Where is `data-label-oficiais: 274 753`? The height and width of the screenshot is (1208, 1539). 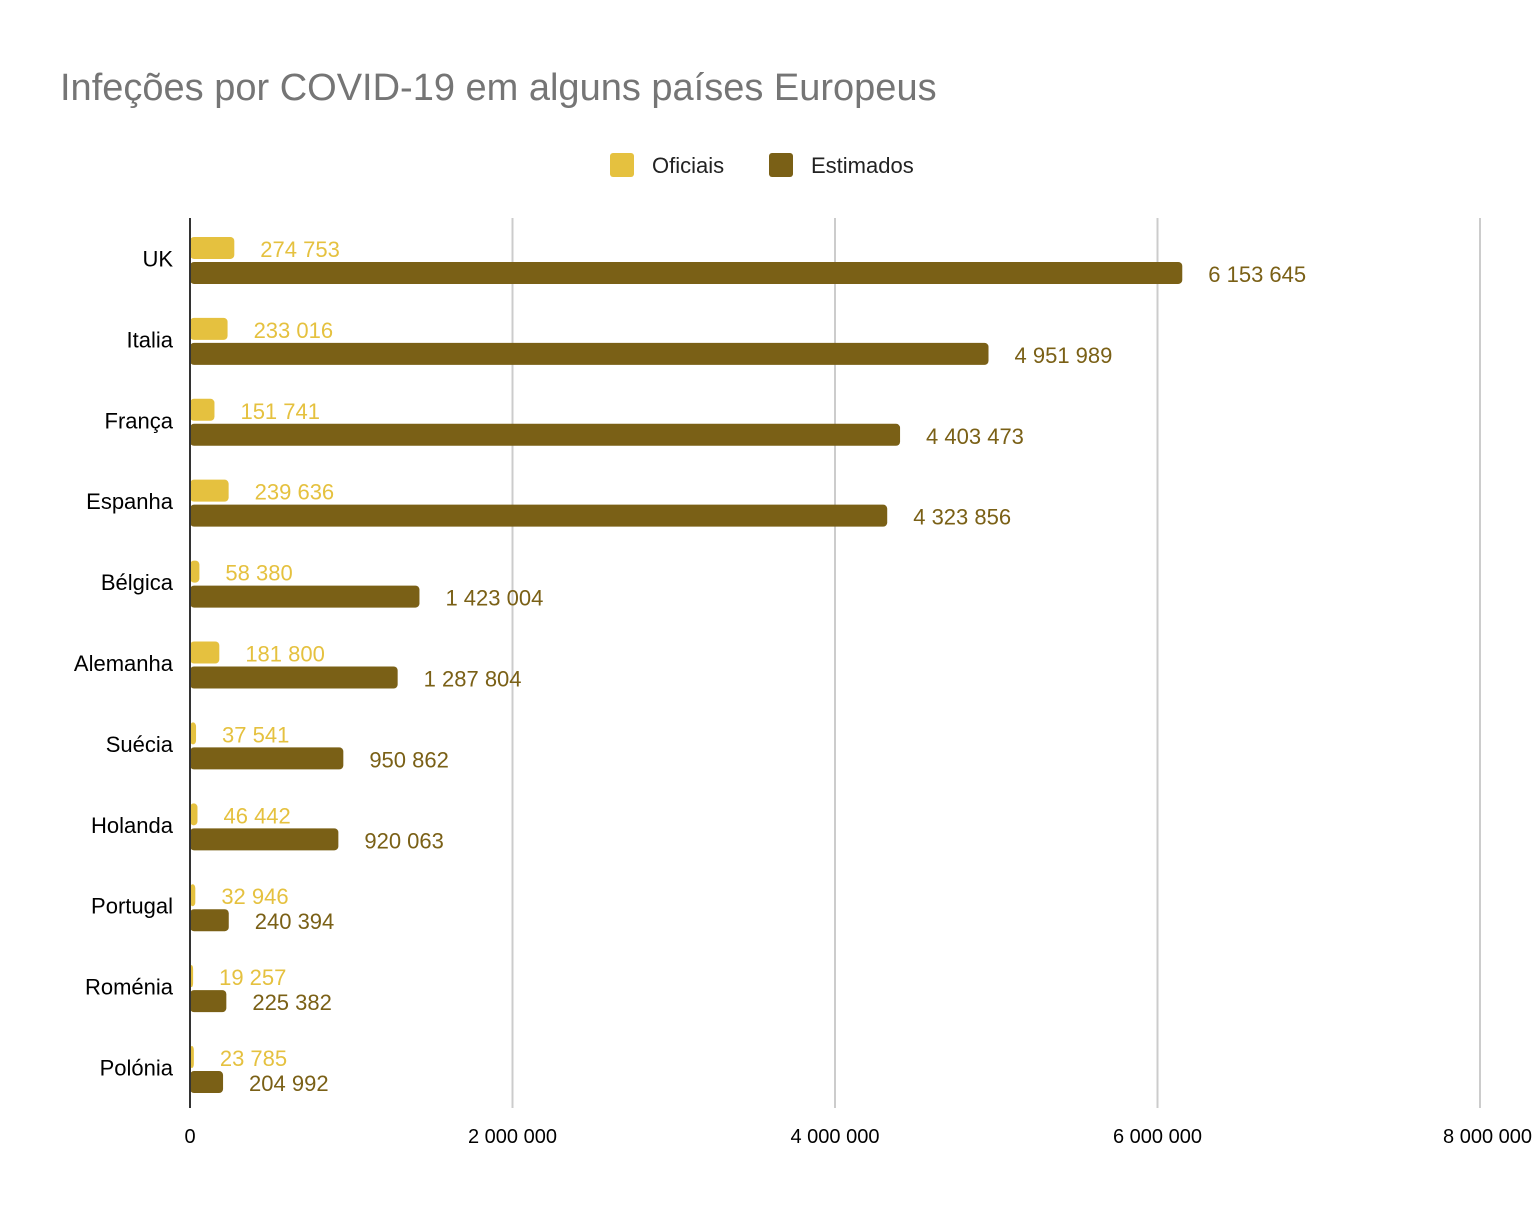 data-label-oficiais: 274 753 is located at coordinates (300, 249).